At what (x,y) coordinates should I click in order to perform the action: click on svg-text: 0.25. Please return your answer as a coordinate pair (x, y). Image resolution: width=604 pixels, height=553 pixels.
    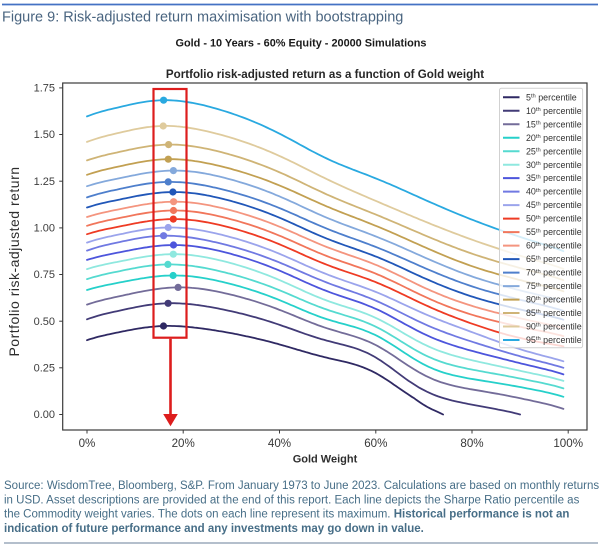
    Looking at the image, I should click on (44, 368).